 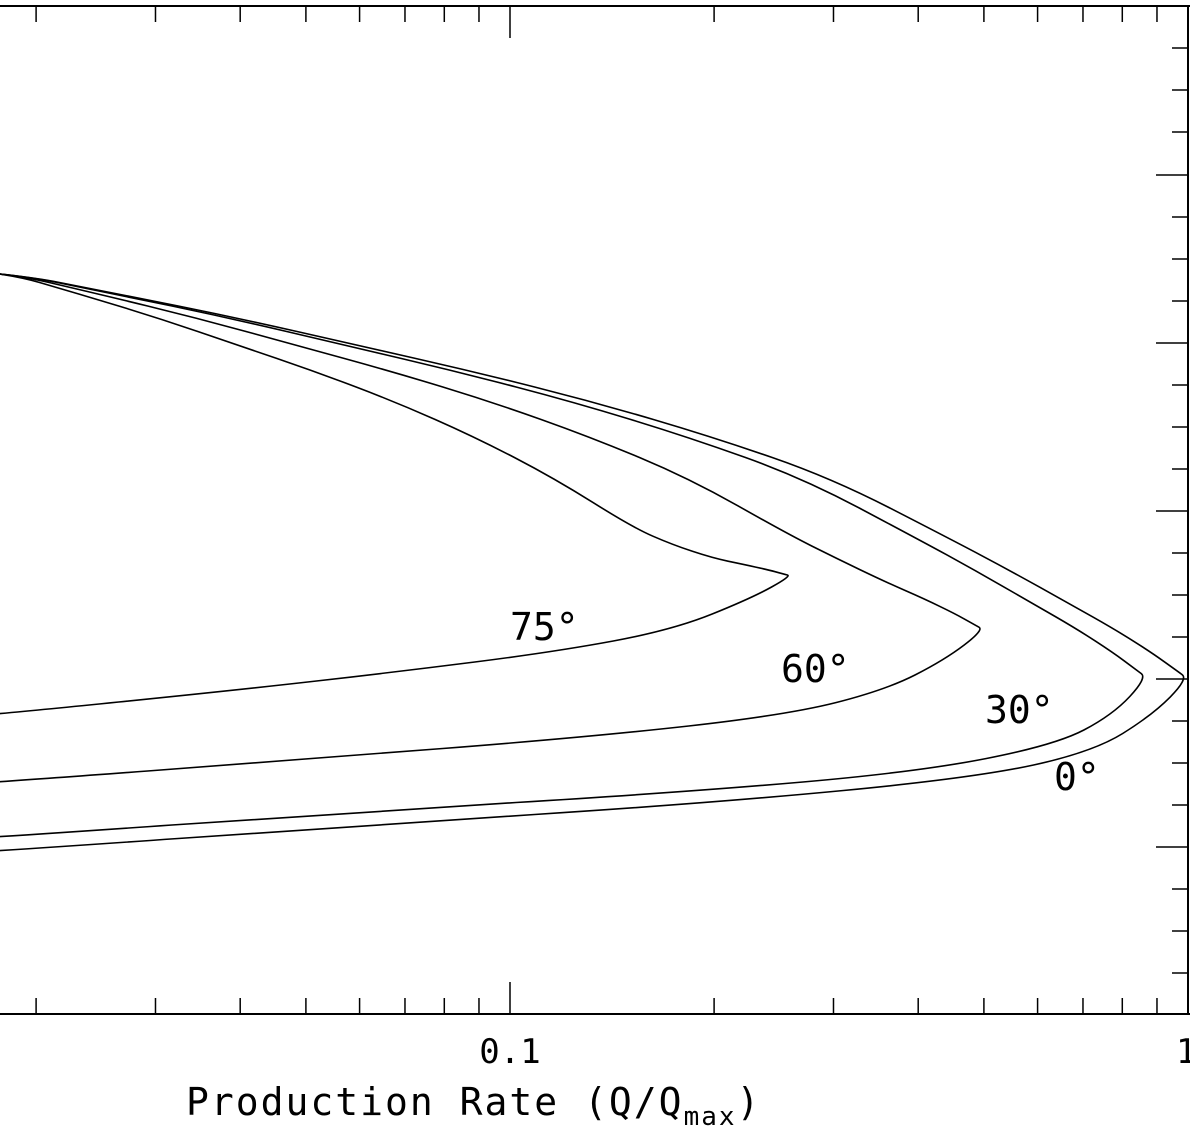 I want to click on x-tick-label-1: 1, so click(x=1183, y=1052).